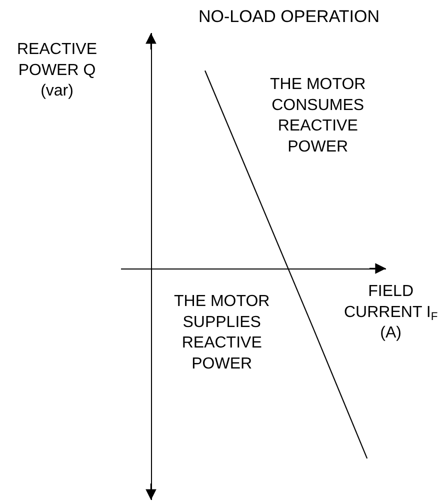  Describe the element at coordinates (57, 70) in the screenshot. I see `y-axis-title: REACTIVE POWER Q (var)` at that location.